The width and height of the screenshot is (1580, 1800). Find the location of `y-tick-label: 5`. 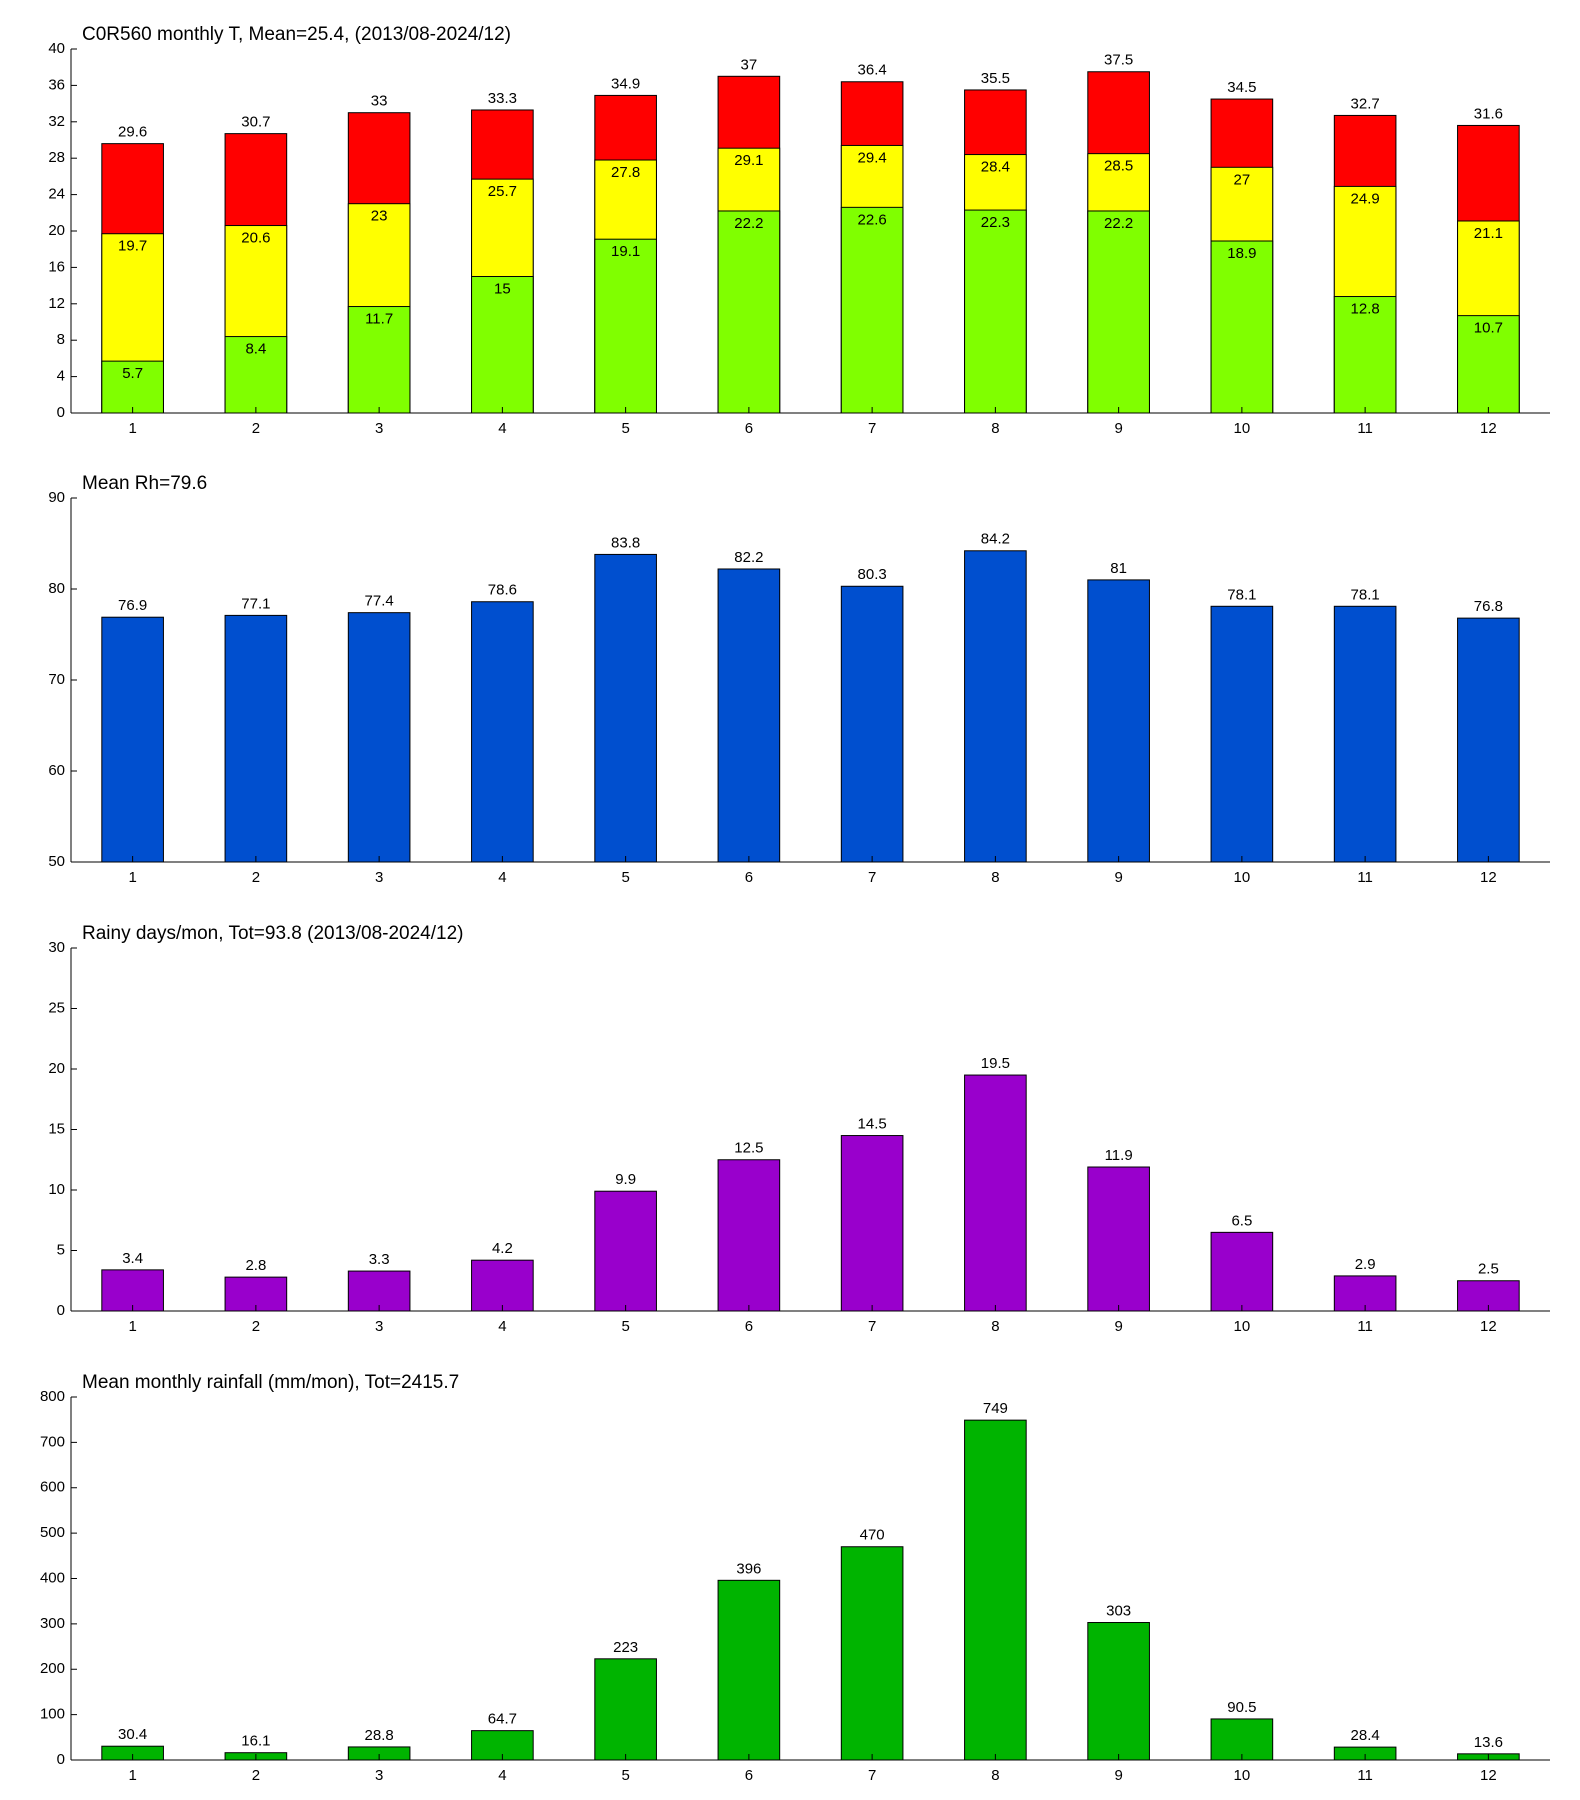

y-tick-label: 5 is located at coordinates (61, 1249).